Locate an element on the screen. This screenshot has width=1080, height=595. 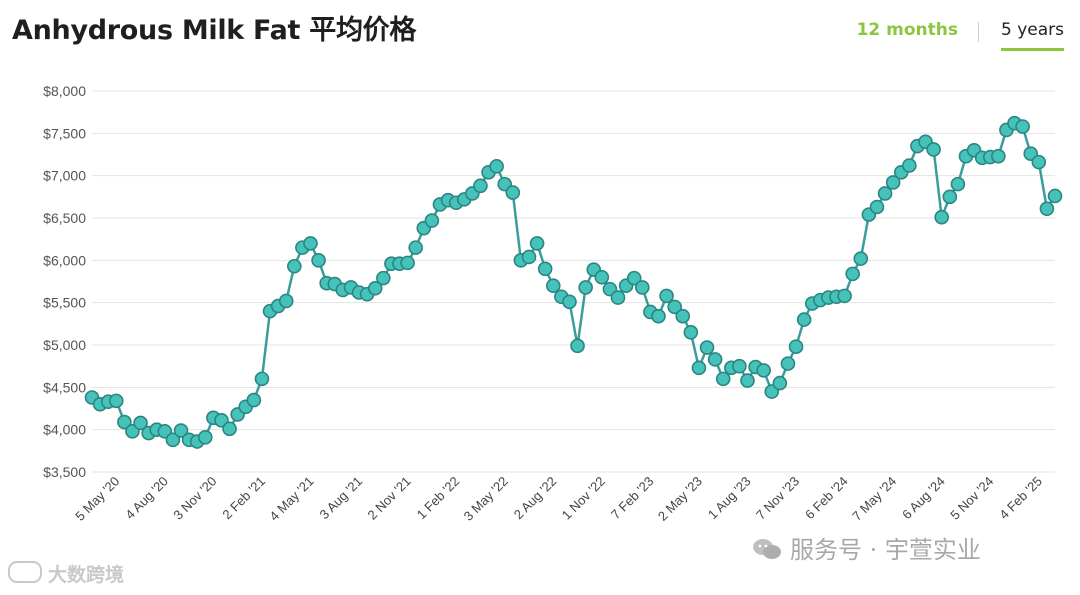
y-tick-label: $5,500 is located at coordinates (64, 303).